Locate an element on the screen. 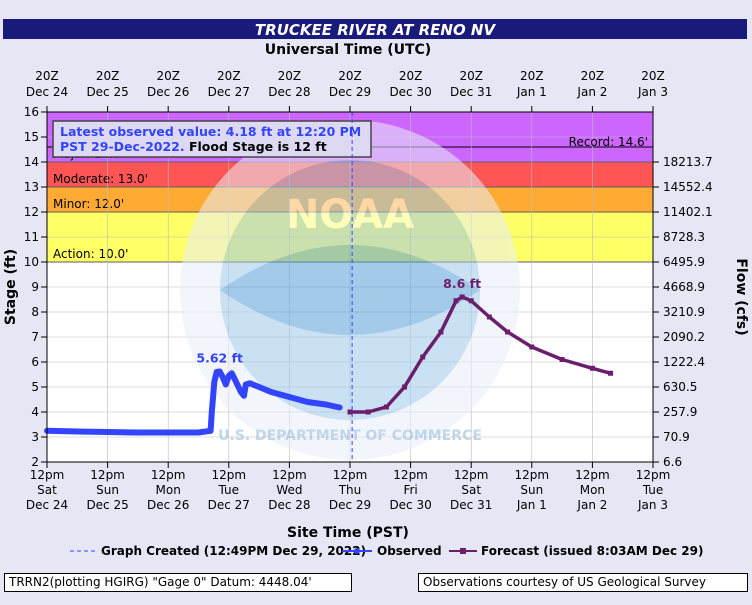 This screenshot has height=605, width=752. legend-forecast-label: Forecast (issued 8:03AM Dec 29) is located at coordinates (592, 551).